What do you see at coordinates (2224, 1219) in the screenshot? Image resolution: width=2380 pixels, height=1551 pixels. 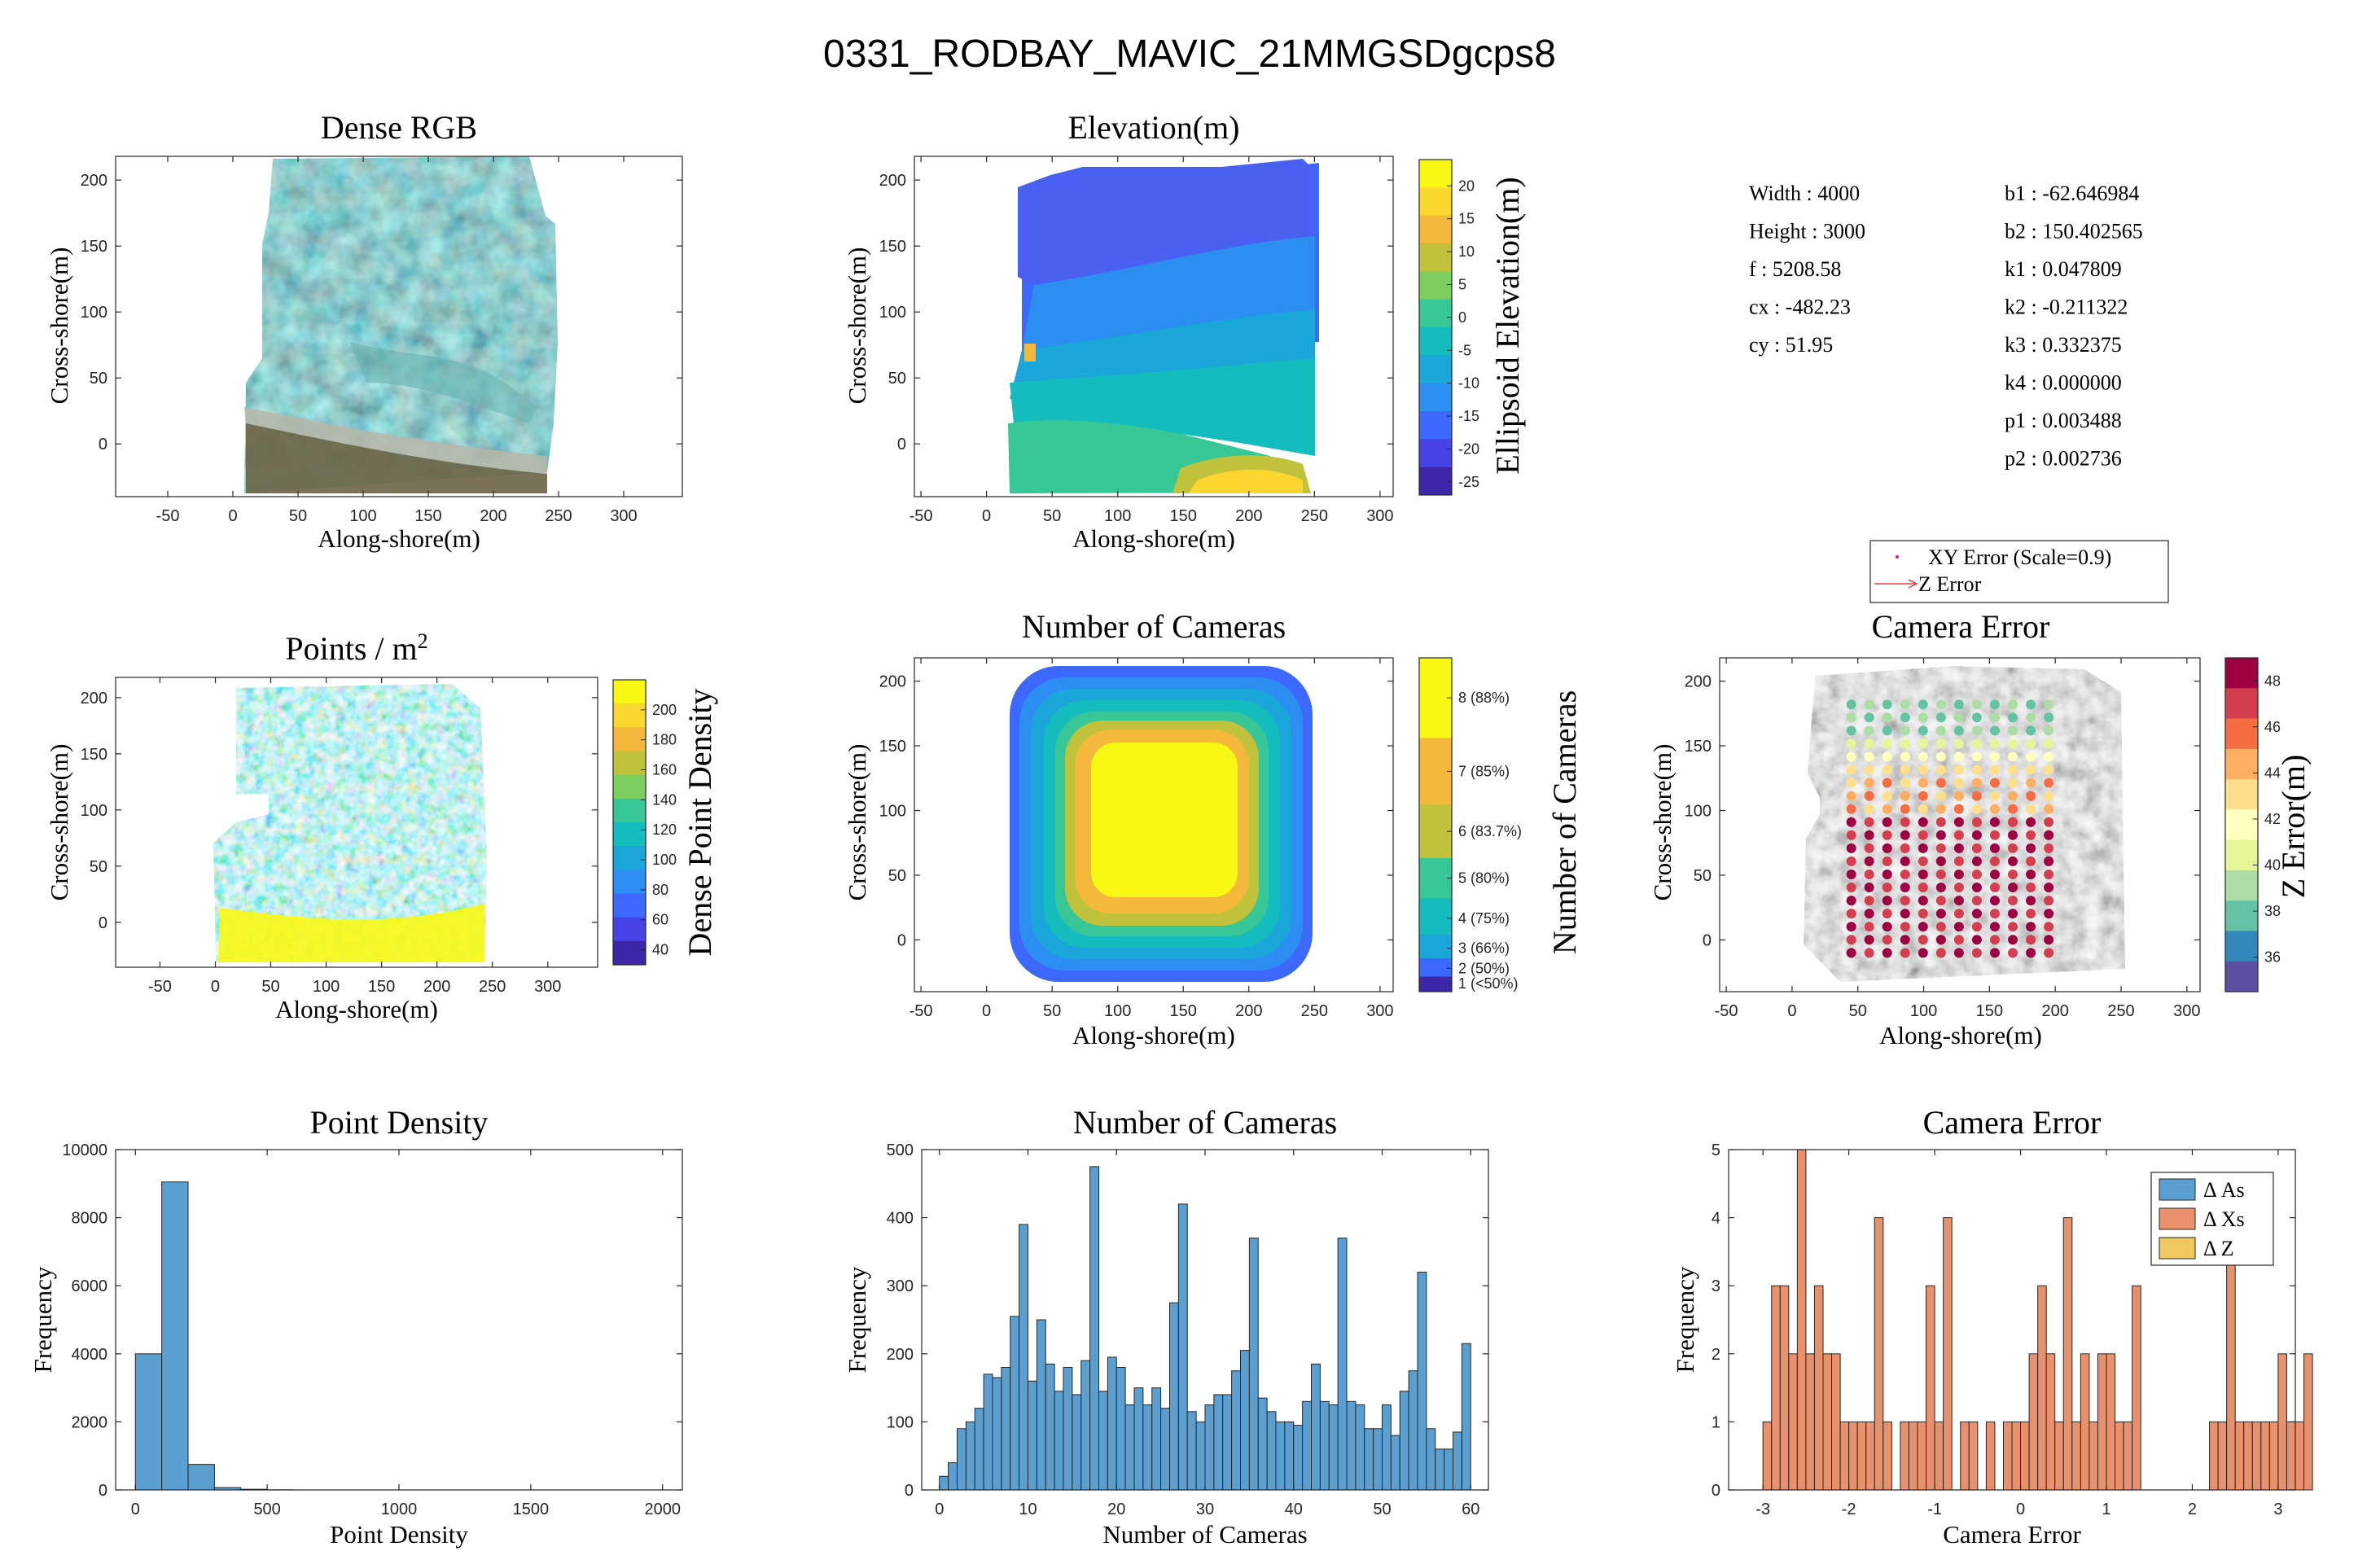 I see `legend-label-delta-xs: Δ Xs` at bounding box center [2224, 1219].